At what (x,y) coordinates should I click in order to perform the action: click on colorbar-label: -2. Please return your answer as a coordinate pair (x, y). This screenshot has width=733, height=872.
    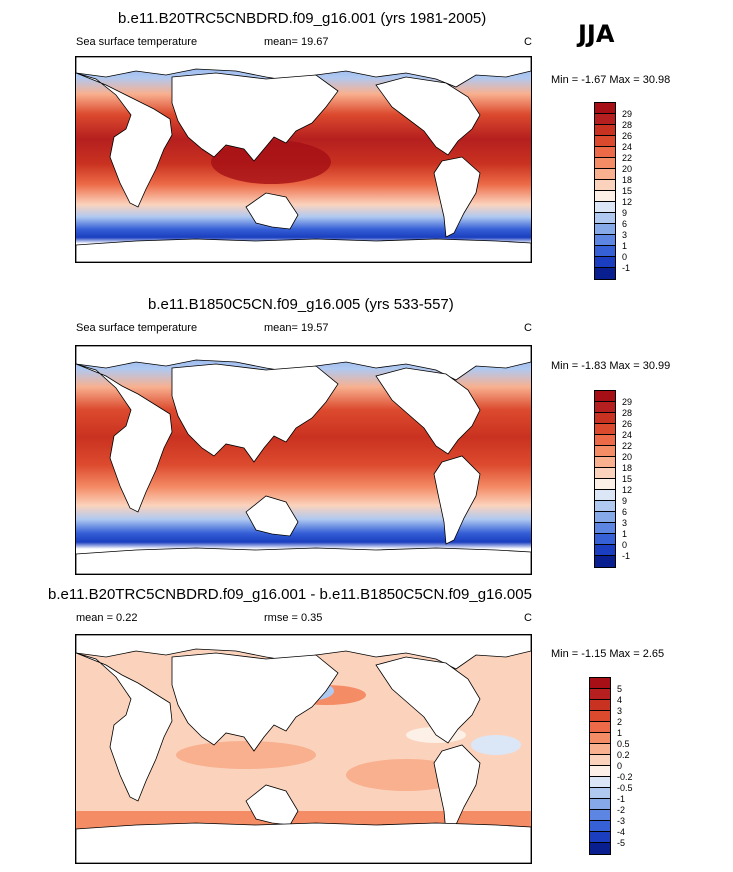
    Looking at the image, I should click on (621, 810).